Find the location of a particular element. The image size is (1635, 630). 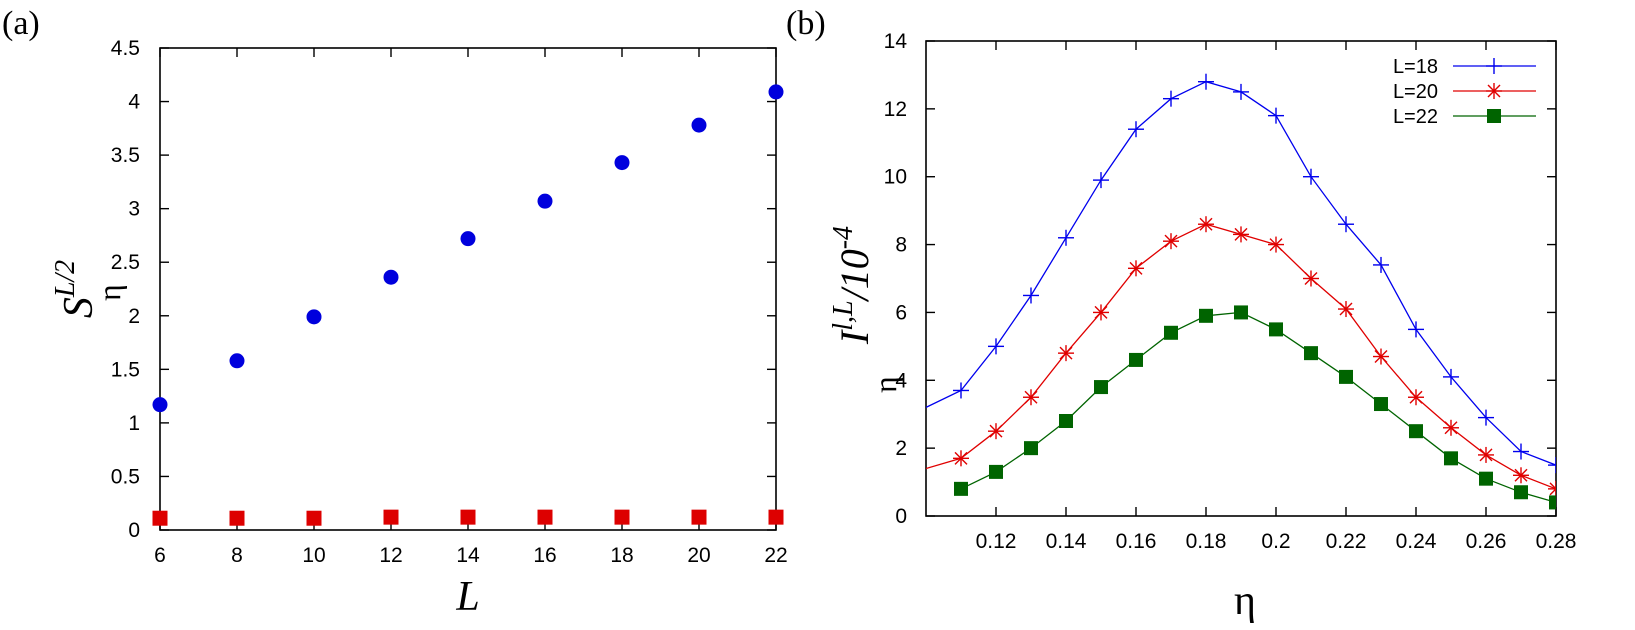

panel-b-x-tick-label: 0.18 is located at coordinates (1206, 541).